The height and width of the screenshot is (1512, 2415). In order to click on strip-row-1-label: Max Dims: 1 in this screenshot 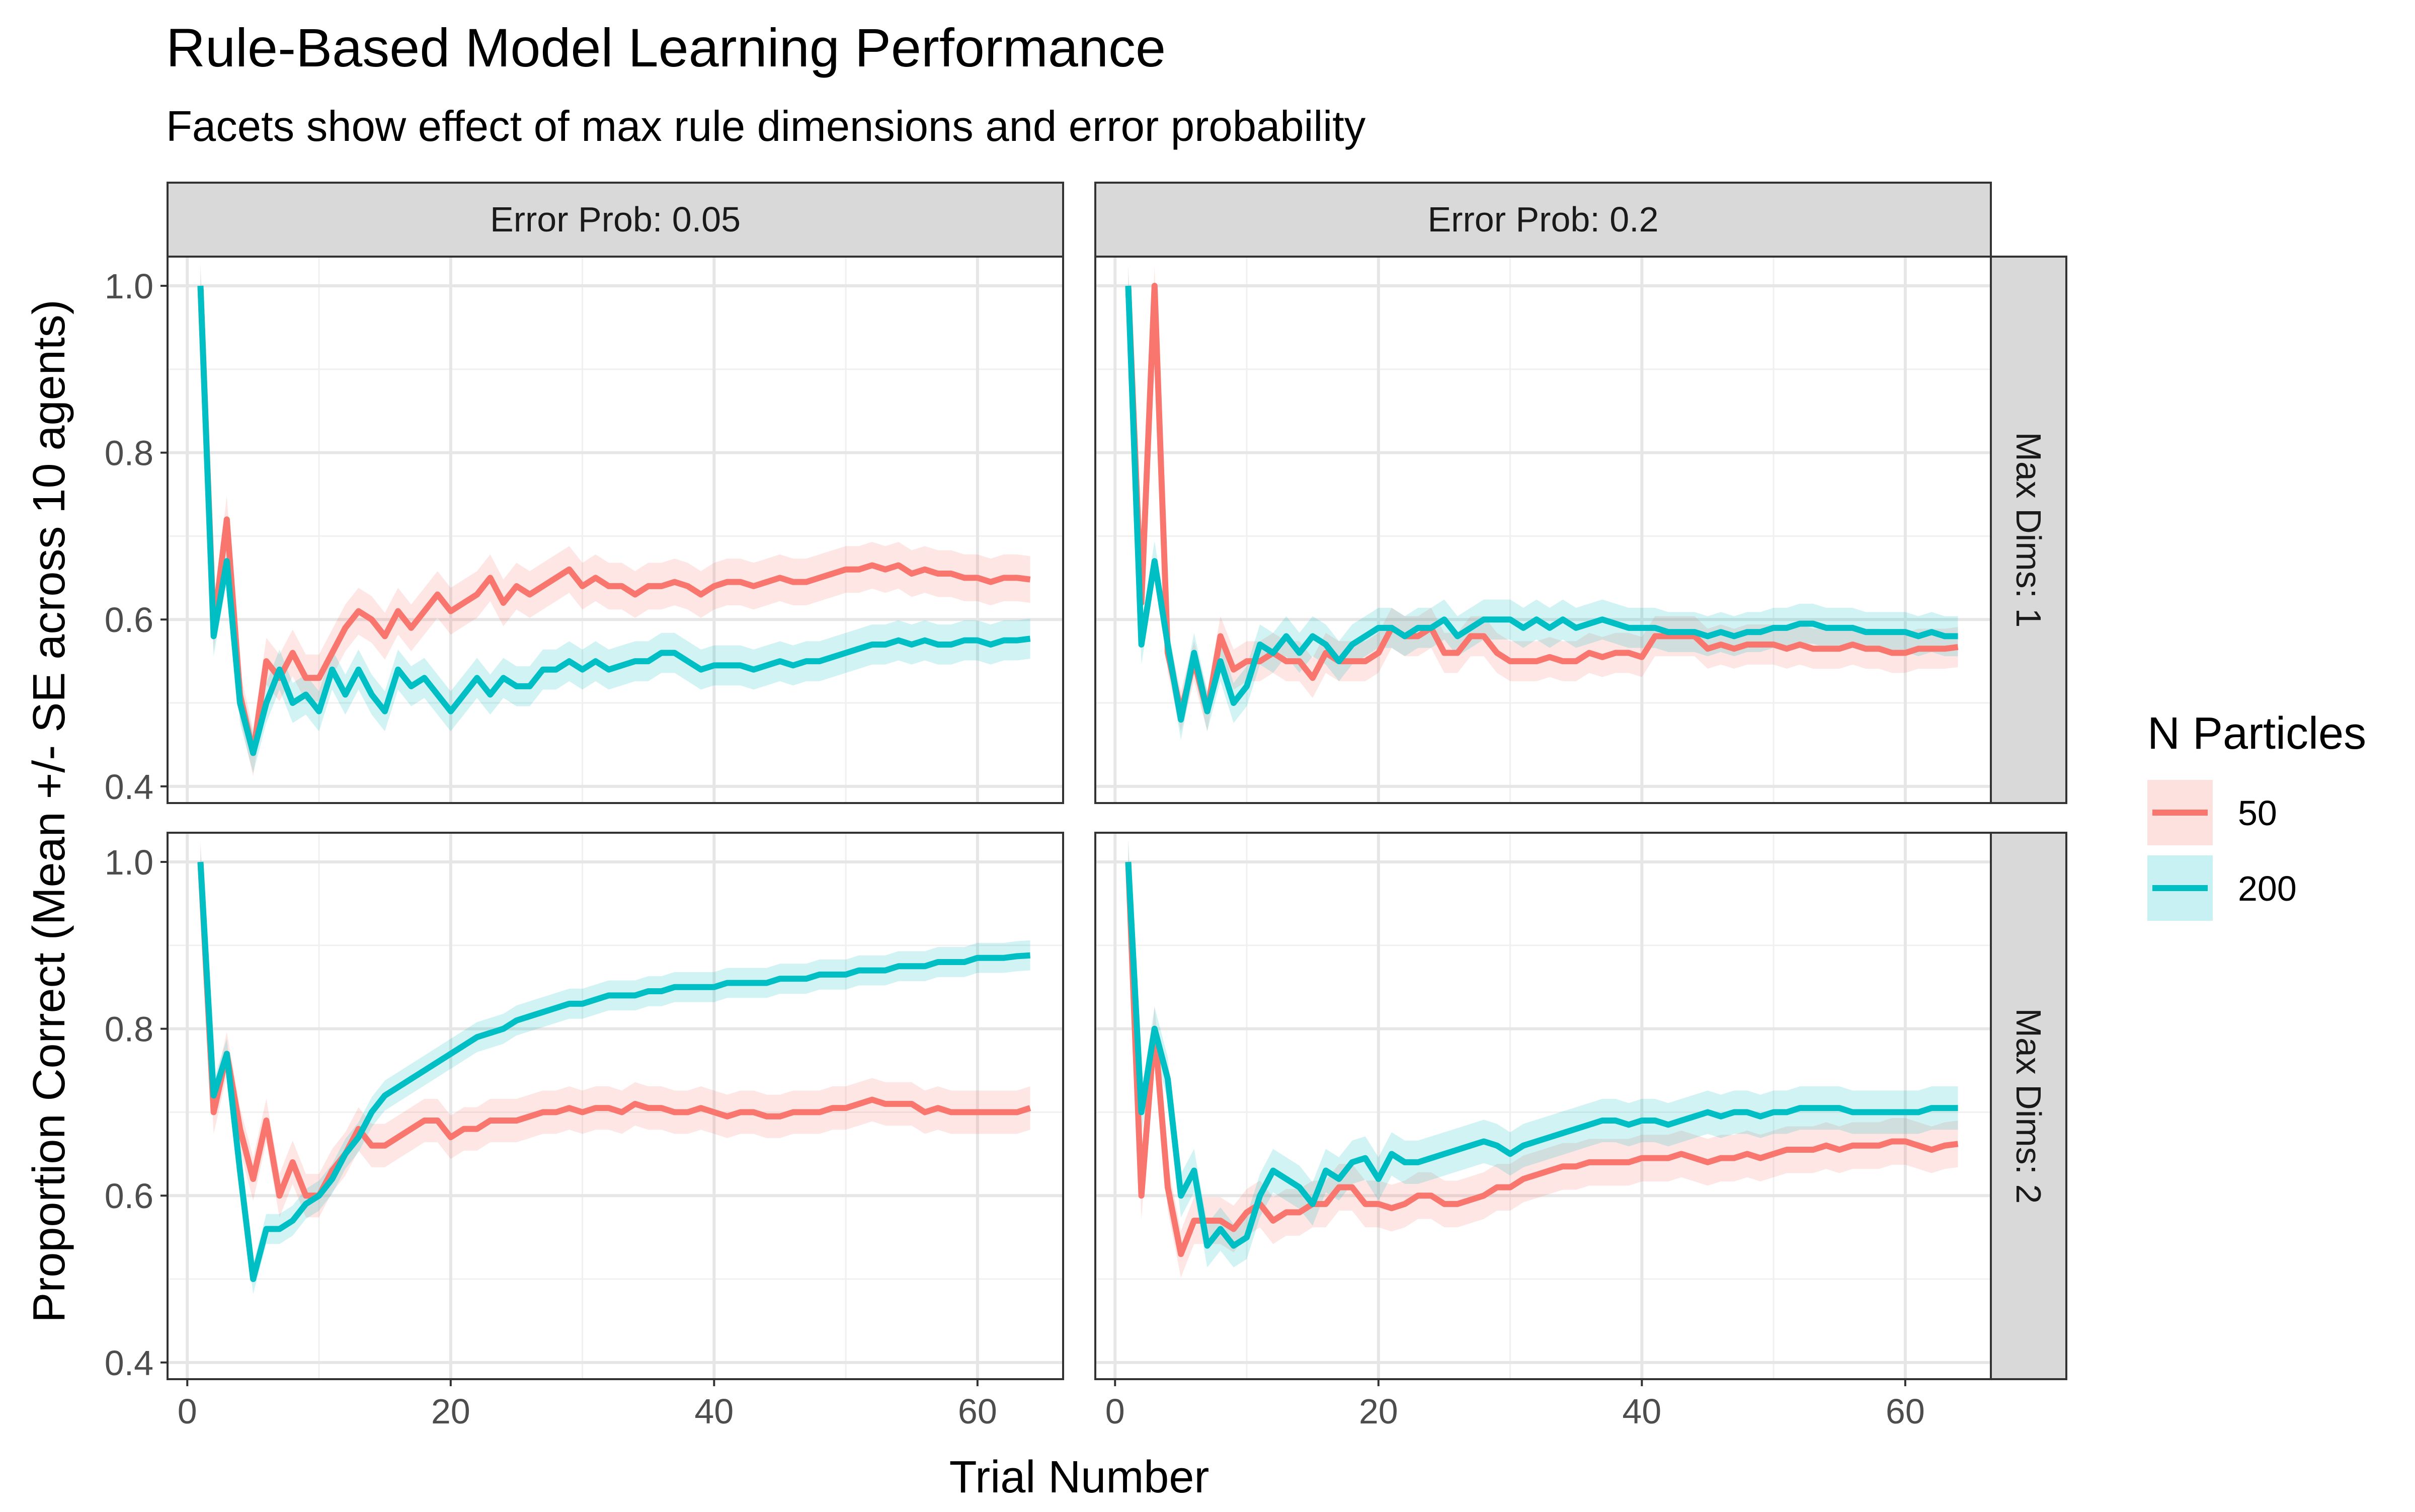, I will do `click(2029, 530)`.